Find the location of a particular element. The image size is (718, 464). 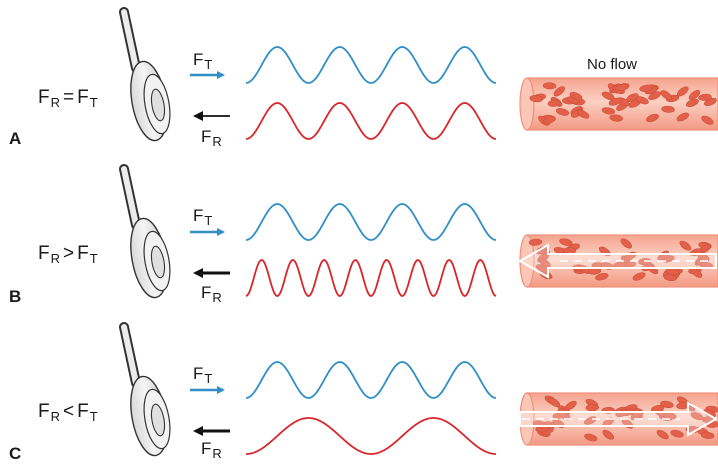

panel-b-frequency-relation: FR > FT is located at coordinates (68, 254).